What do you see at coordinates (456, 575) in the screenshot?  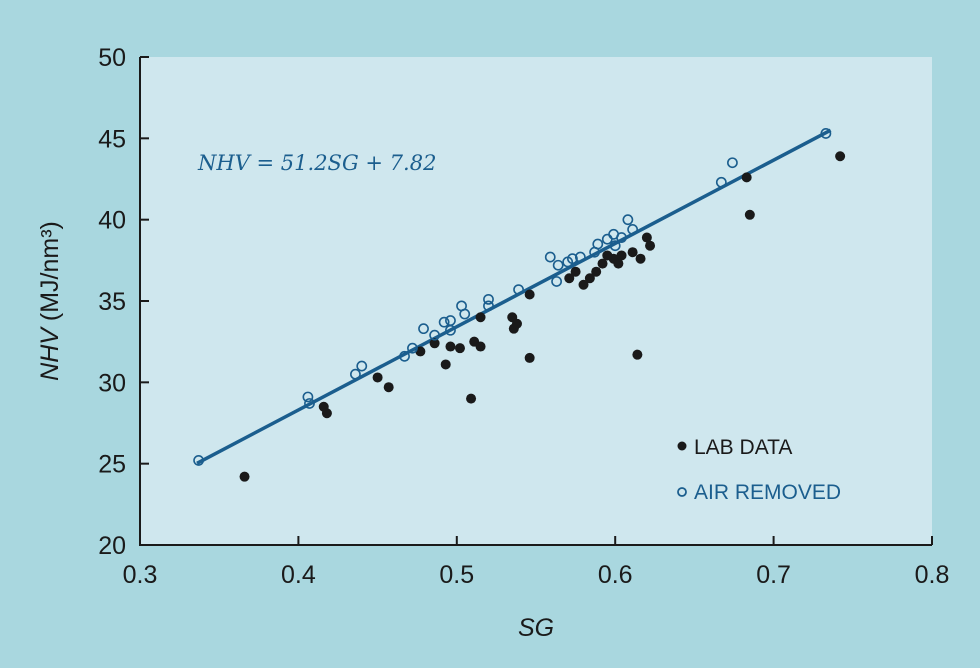 I see `x-tick-label: 0.5` at bounding box center [456, 575].